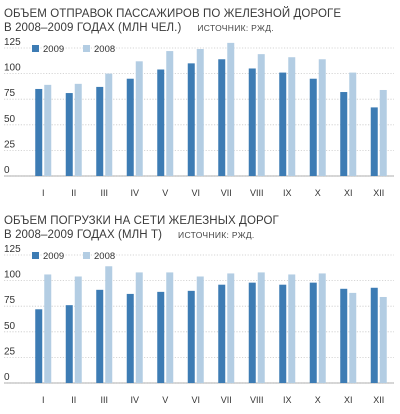 The image size is (400, 414). What do you see at coordinates (165, 193) in the screenshot?
I see `passenger-x-tick-label: V` at bounding box center [165, 193].